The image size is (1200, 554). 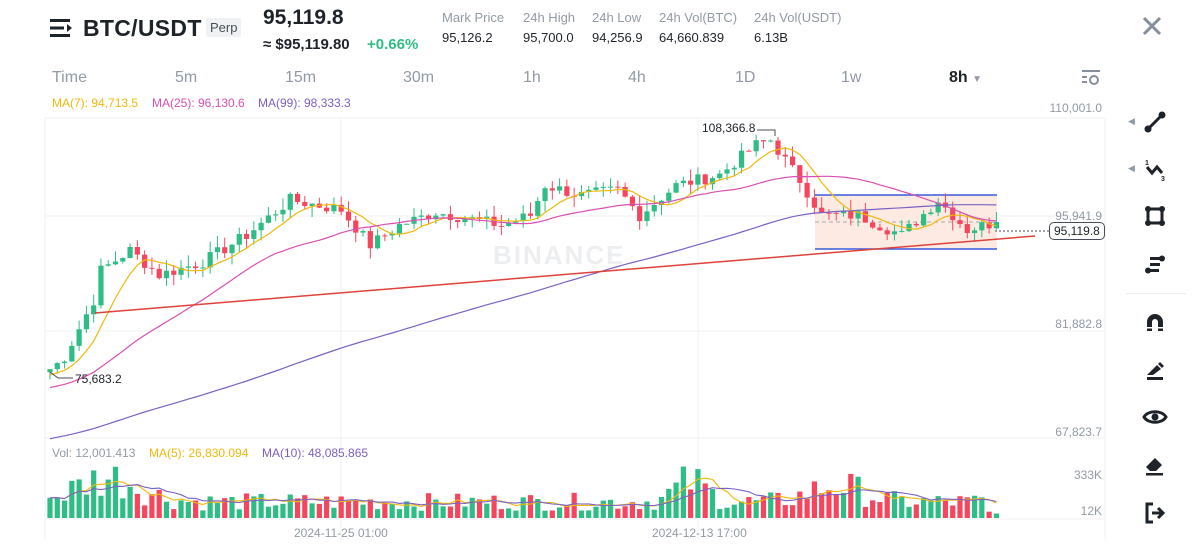 What do you see at coordinates (142, 28) in the screenshot?
I see `symbol-title: BTC/USDT` at bounding box center [142, 28].